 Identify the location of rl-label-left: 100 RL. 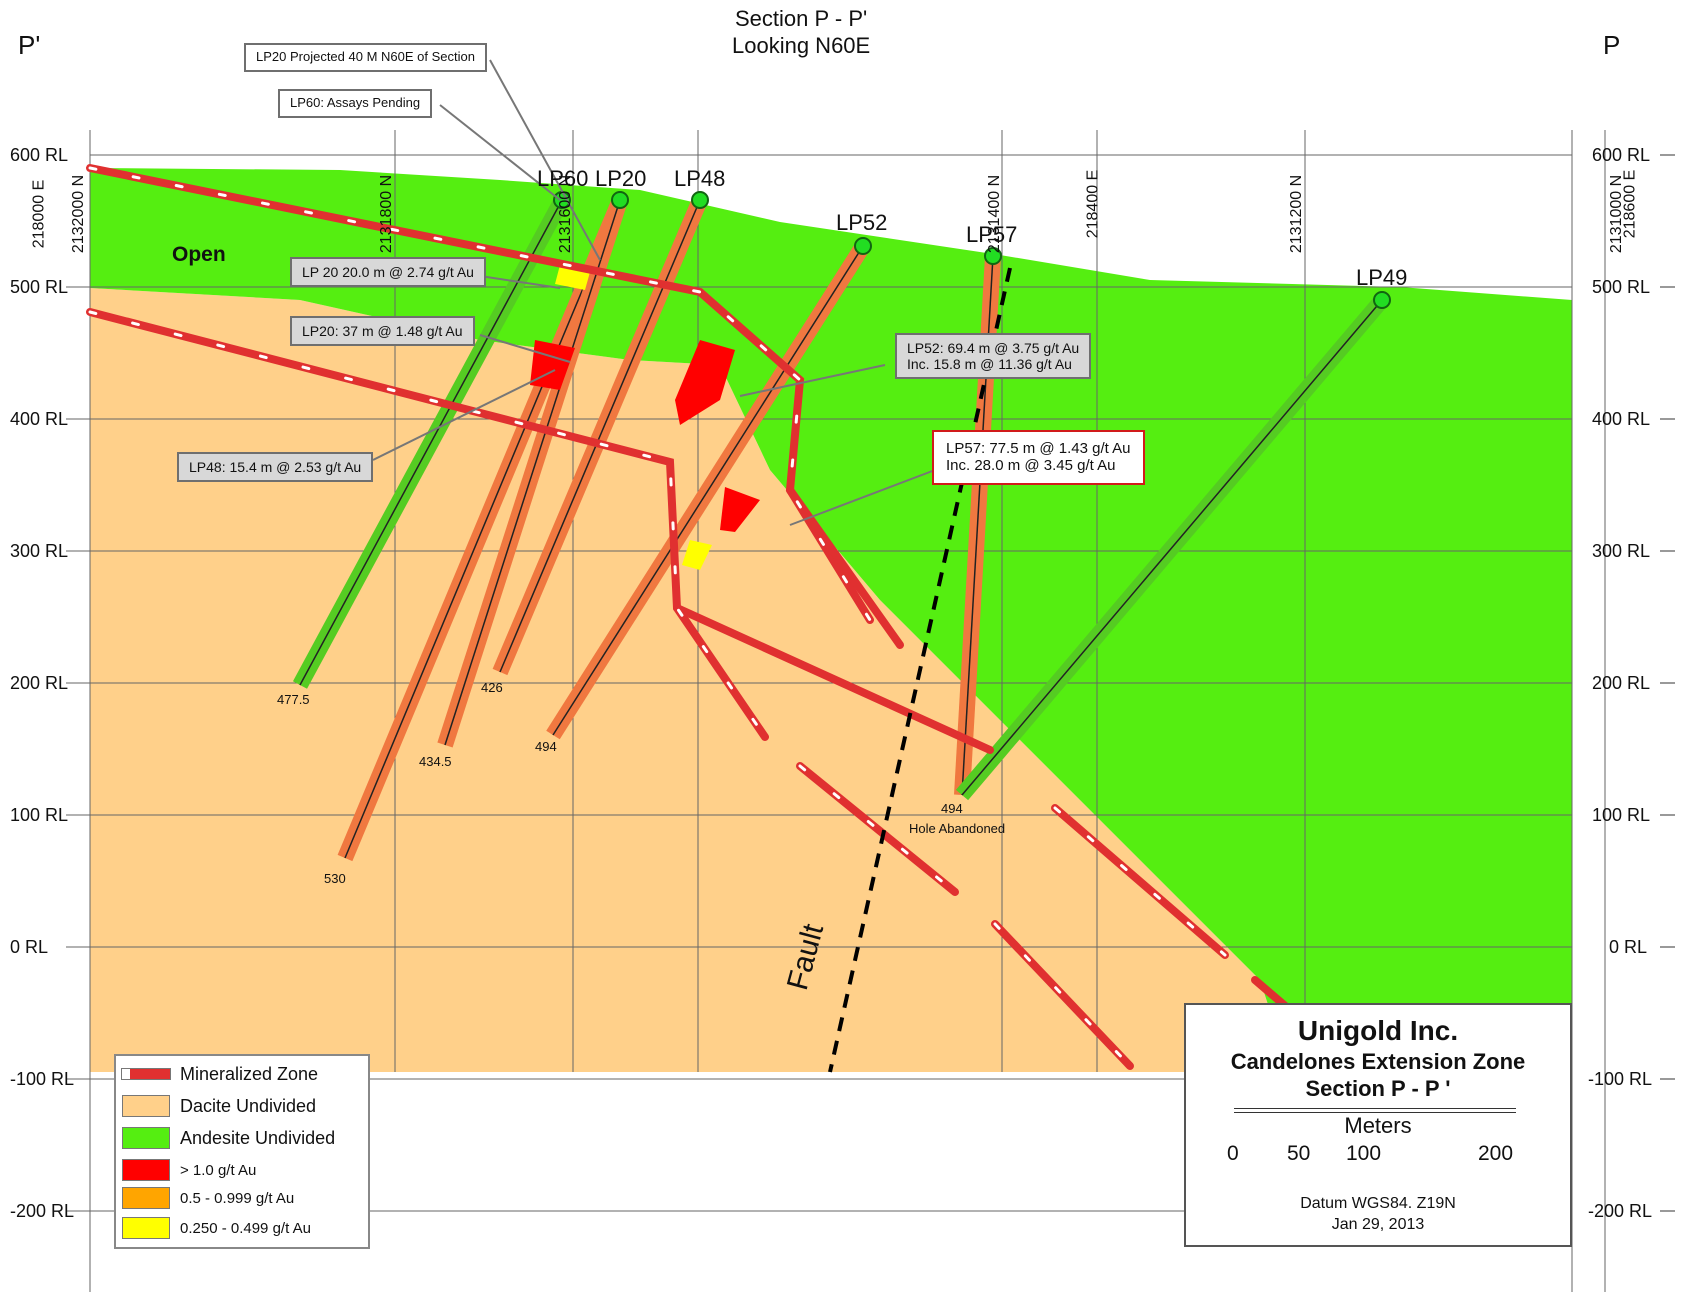
(39, 815).